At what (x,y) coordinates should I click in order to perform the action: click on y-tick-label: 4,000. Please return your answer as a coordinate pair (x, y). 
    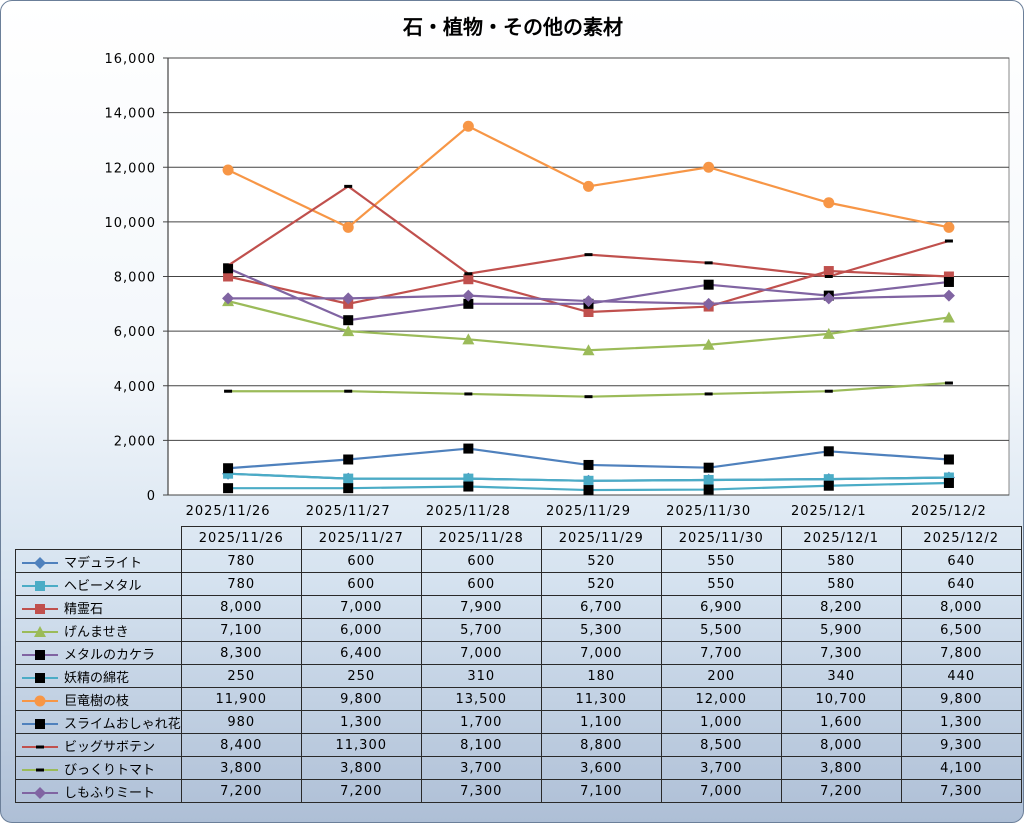
    Looking at the image, I should click on (135, 387).